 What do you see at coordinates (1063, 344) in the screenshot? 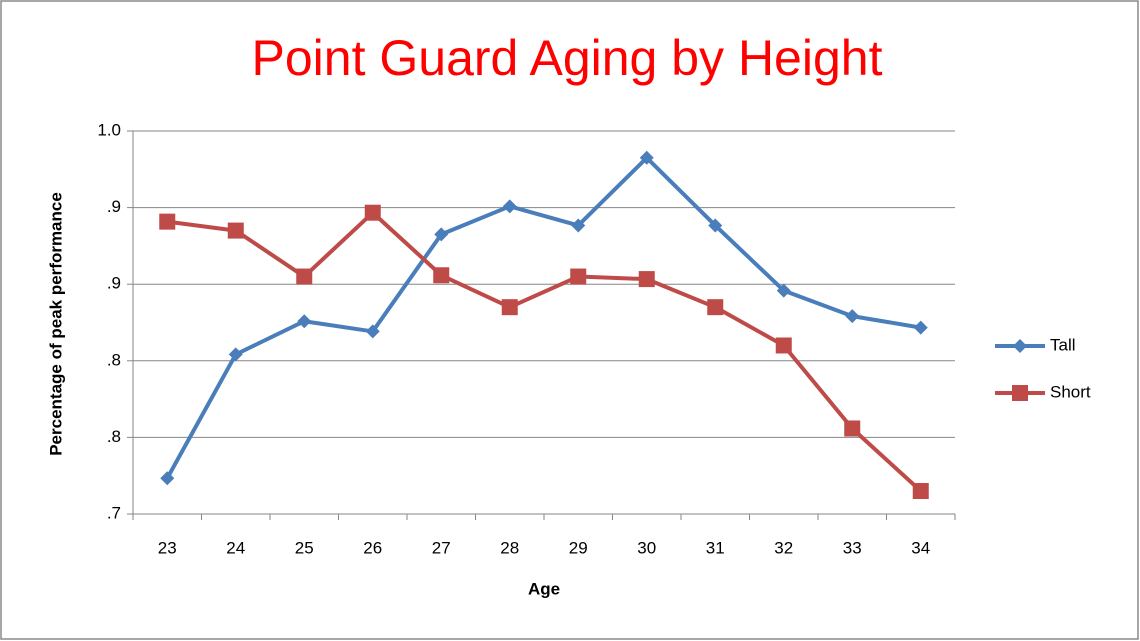
I see `legend-label: Tall` at bounding box center [1063, 344].